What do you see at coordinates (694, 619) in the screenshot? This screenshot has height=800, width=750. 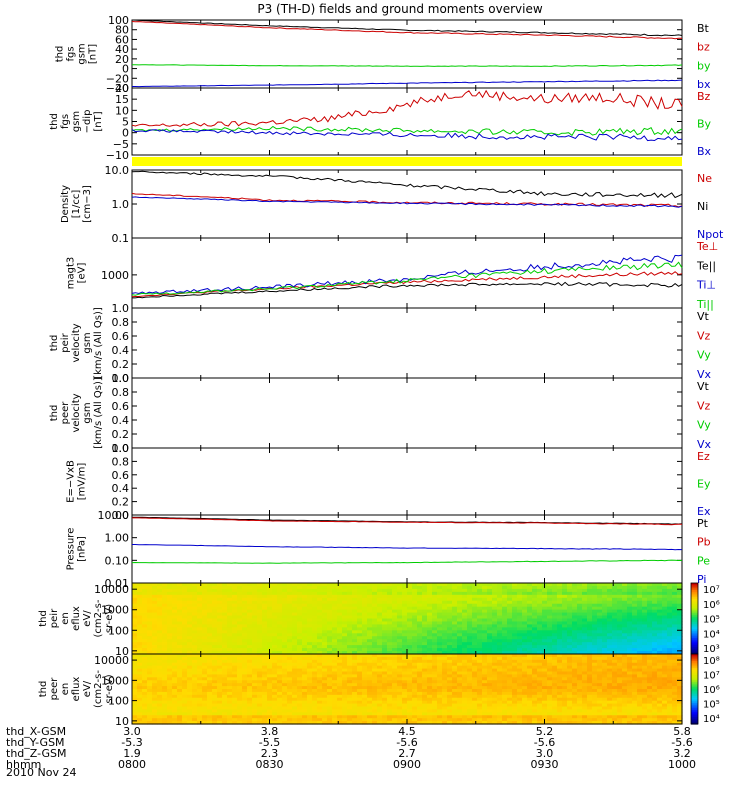 I see `colorbar-cell` at bounding box center [694, 619].